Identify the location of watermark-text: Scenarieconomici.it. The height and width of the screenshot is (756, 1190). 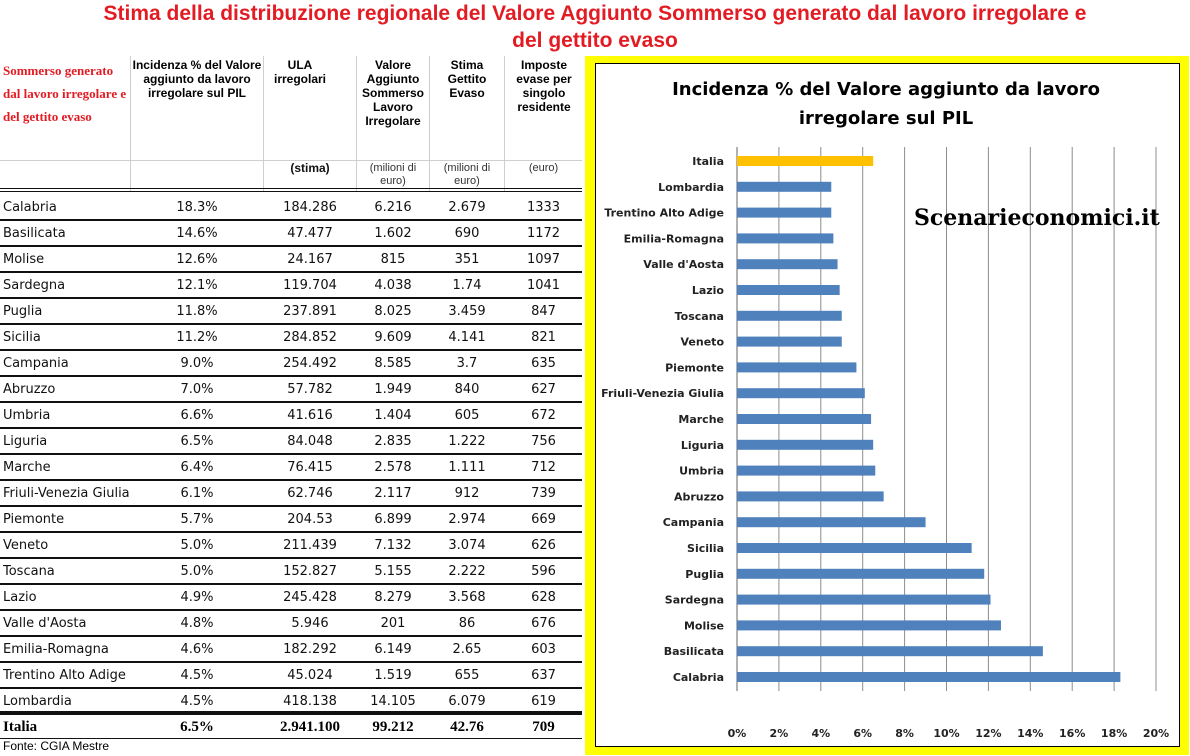
(1037, 218).